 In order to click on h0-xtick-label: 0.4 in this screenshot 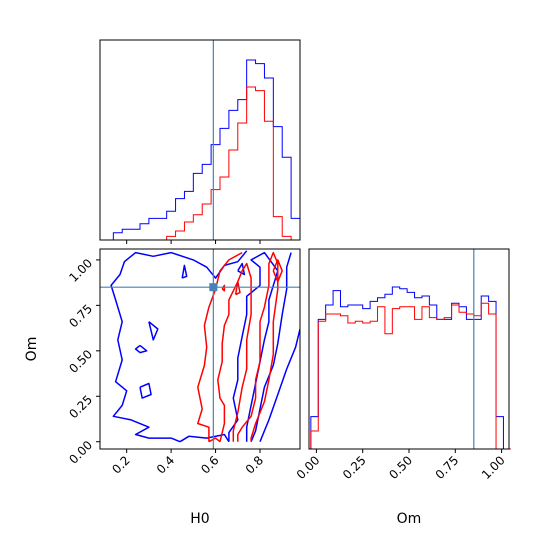, I will do `click(165, 464)`.